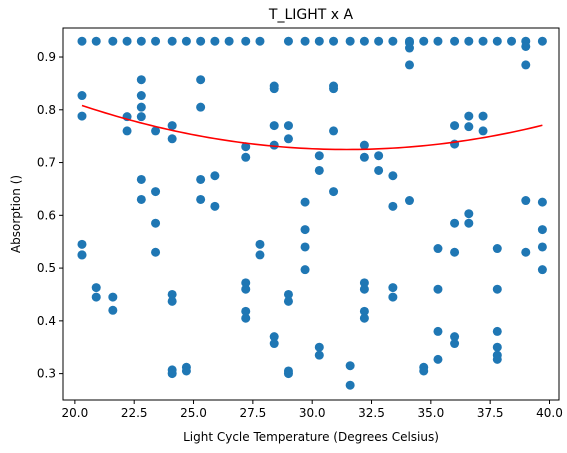 The height and width of the screenshot is (453, 567). Describe the element at coordinates (193, 413) in the screenshot. I see `x-tick-label: 25.0` at that location.